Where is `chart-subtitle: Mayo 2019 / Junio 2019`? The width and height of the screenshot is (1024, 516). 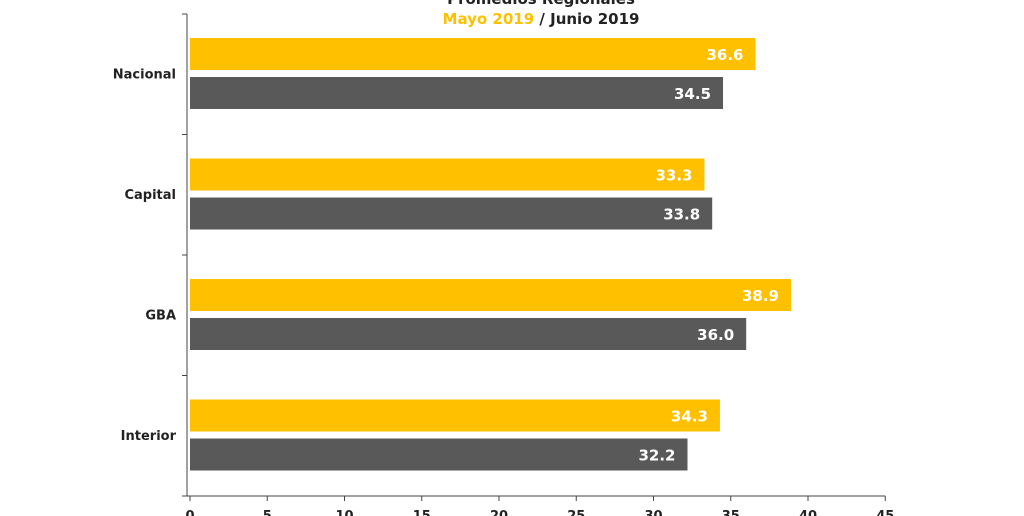
chart-subtitle: Mayo 2019 / Junio 2019 is located at coordinates (541, 19).